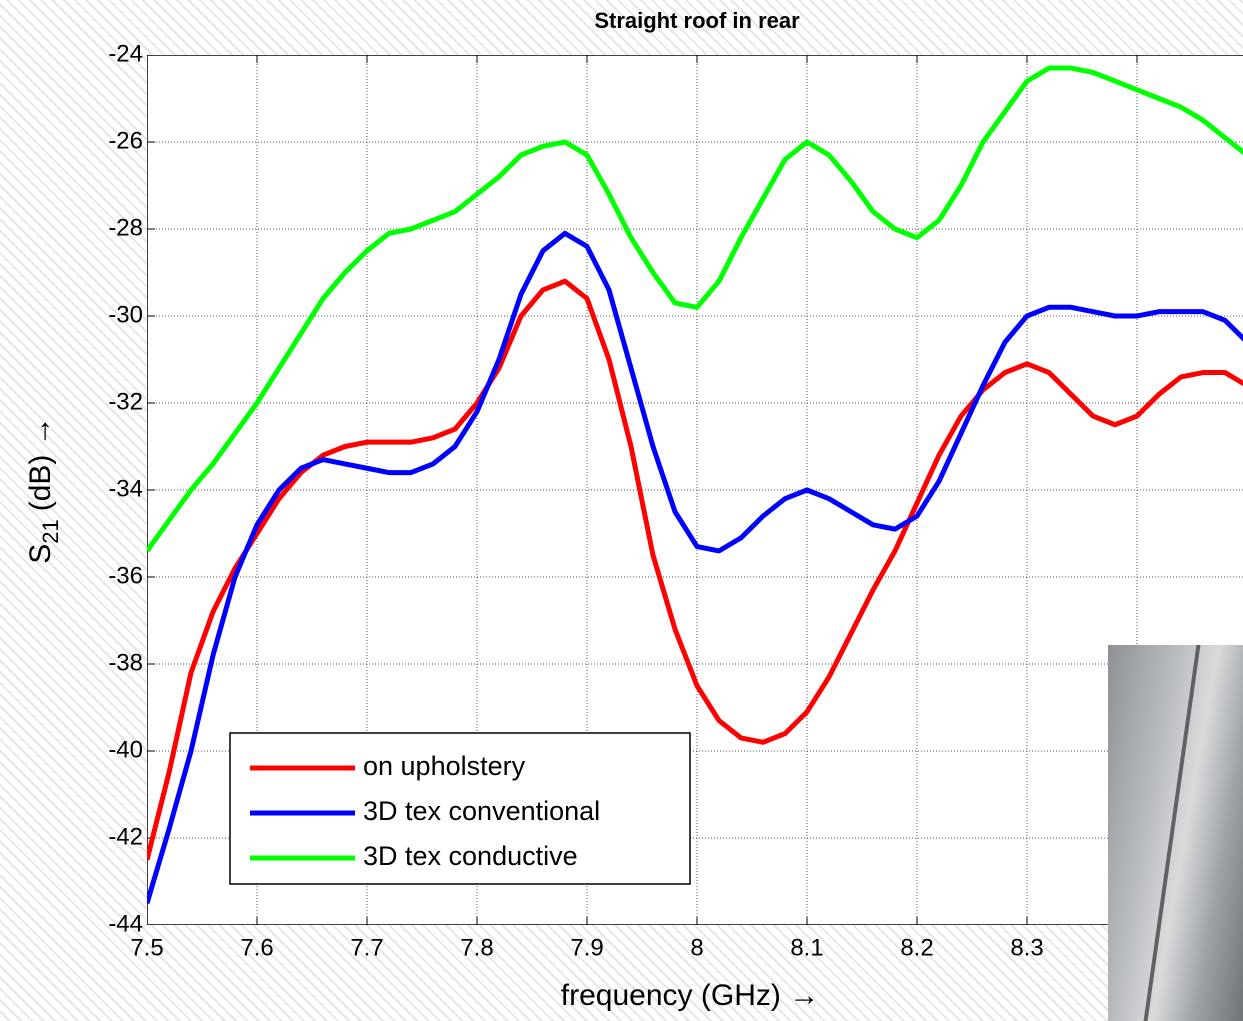 This screenshot has height=1021, width=1243. Describe the element at coordinates (125, 836) in the screenshot. I see `y-tick-label: -42` at that location.